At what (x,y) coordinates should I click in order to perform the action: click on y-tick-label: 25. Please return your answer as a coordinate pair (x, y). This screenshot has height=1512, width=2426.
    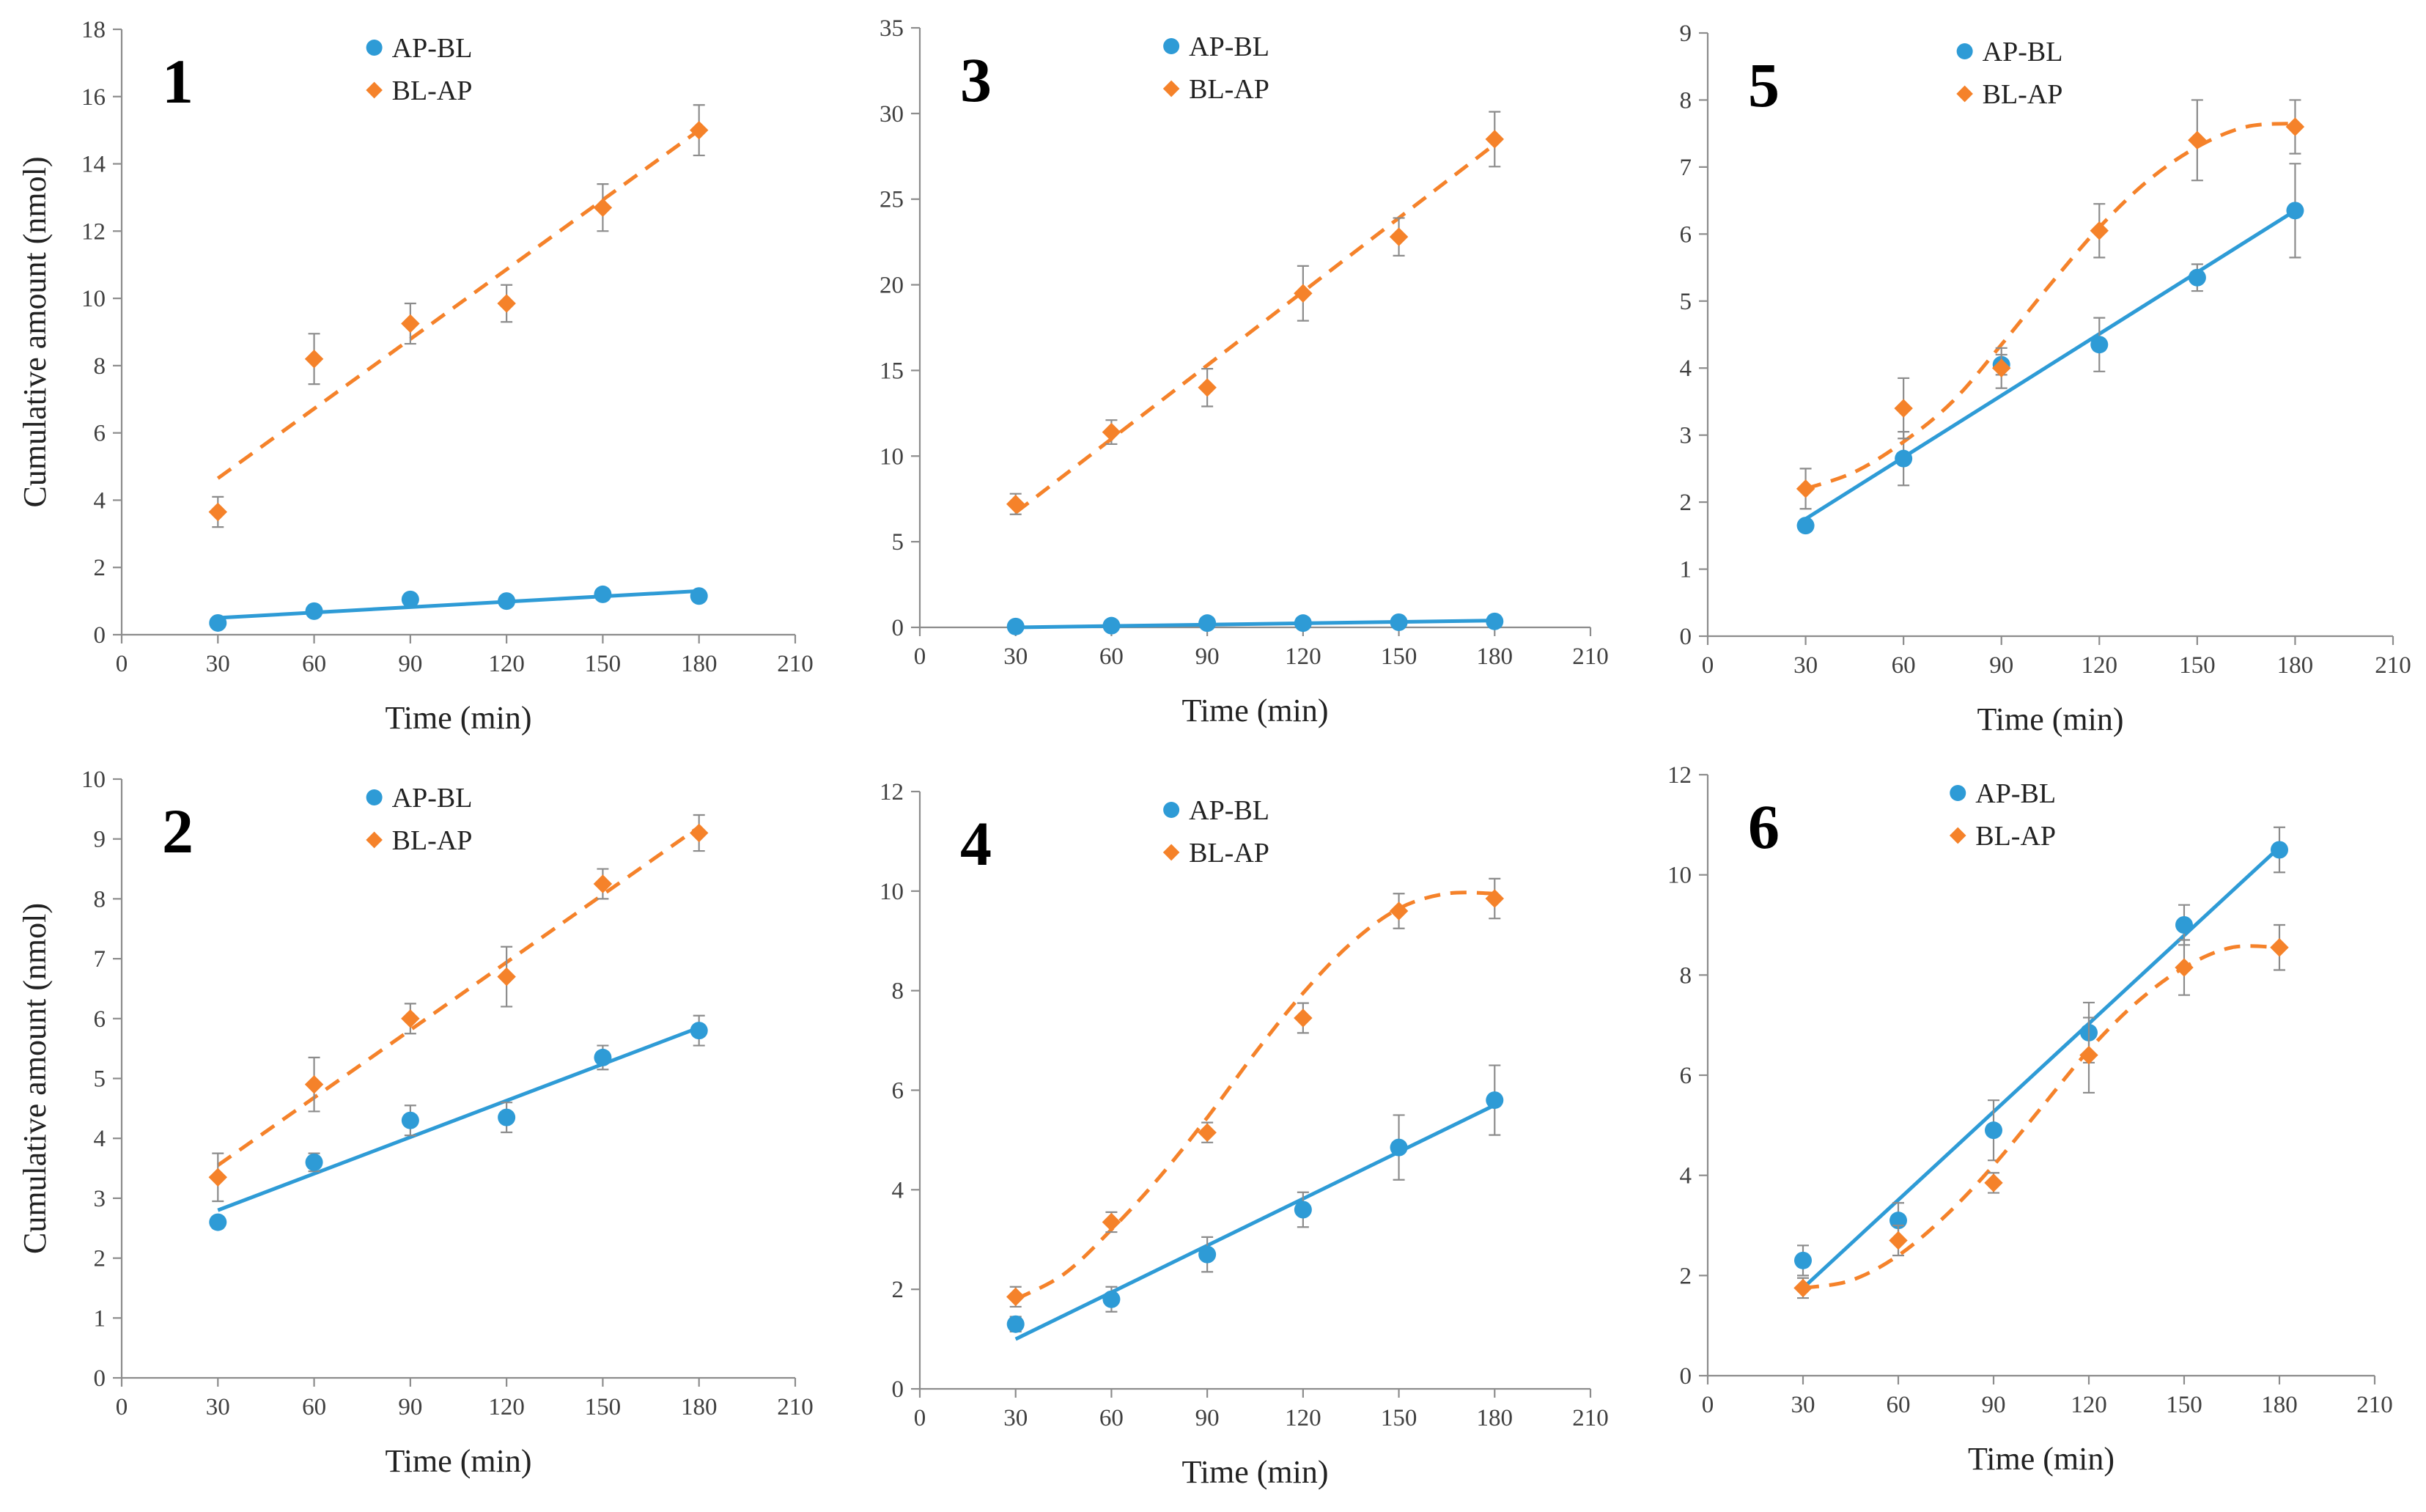
    Looking at the image, I should click on (892, 200).